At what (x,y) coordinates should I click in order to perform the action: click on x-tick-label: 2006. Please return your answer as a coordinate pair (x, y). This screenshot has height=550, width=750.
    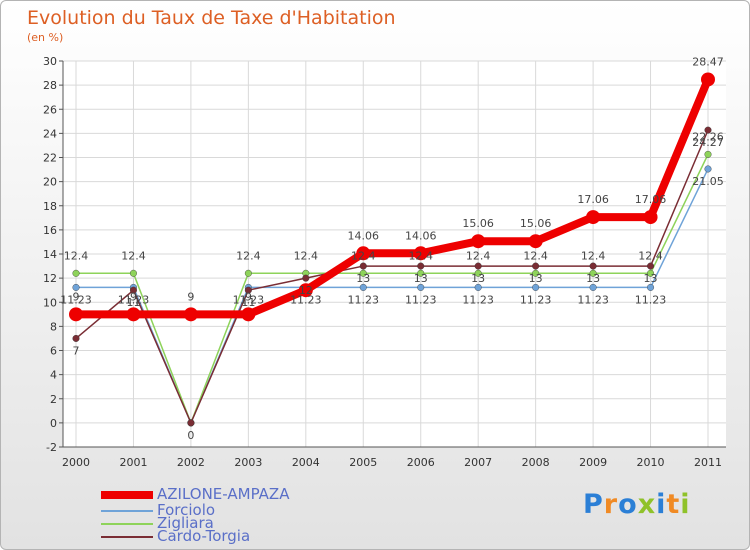
    Looking at the image, I should click on (421, 462).